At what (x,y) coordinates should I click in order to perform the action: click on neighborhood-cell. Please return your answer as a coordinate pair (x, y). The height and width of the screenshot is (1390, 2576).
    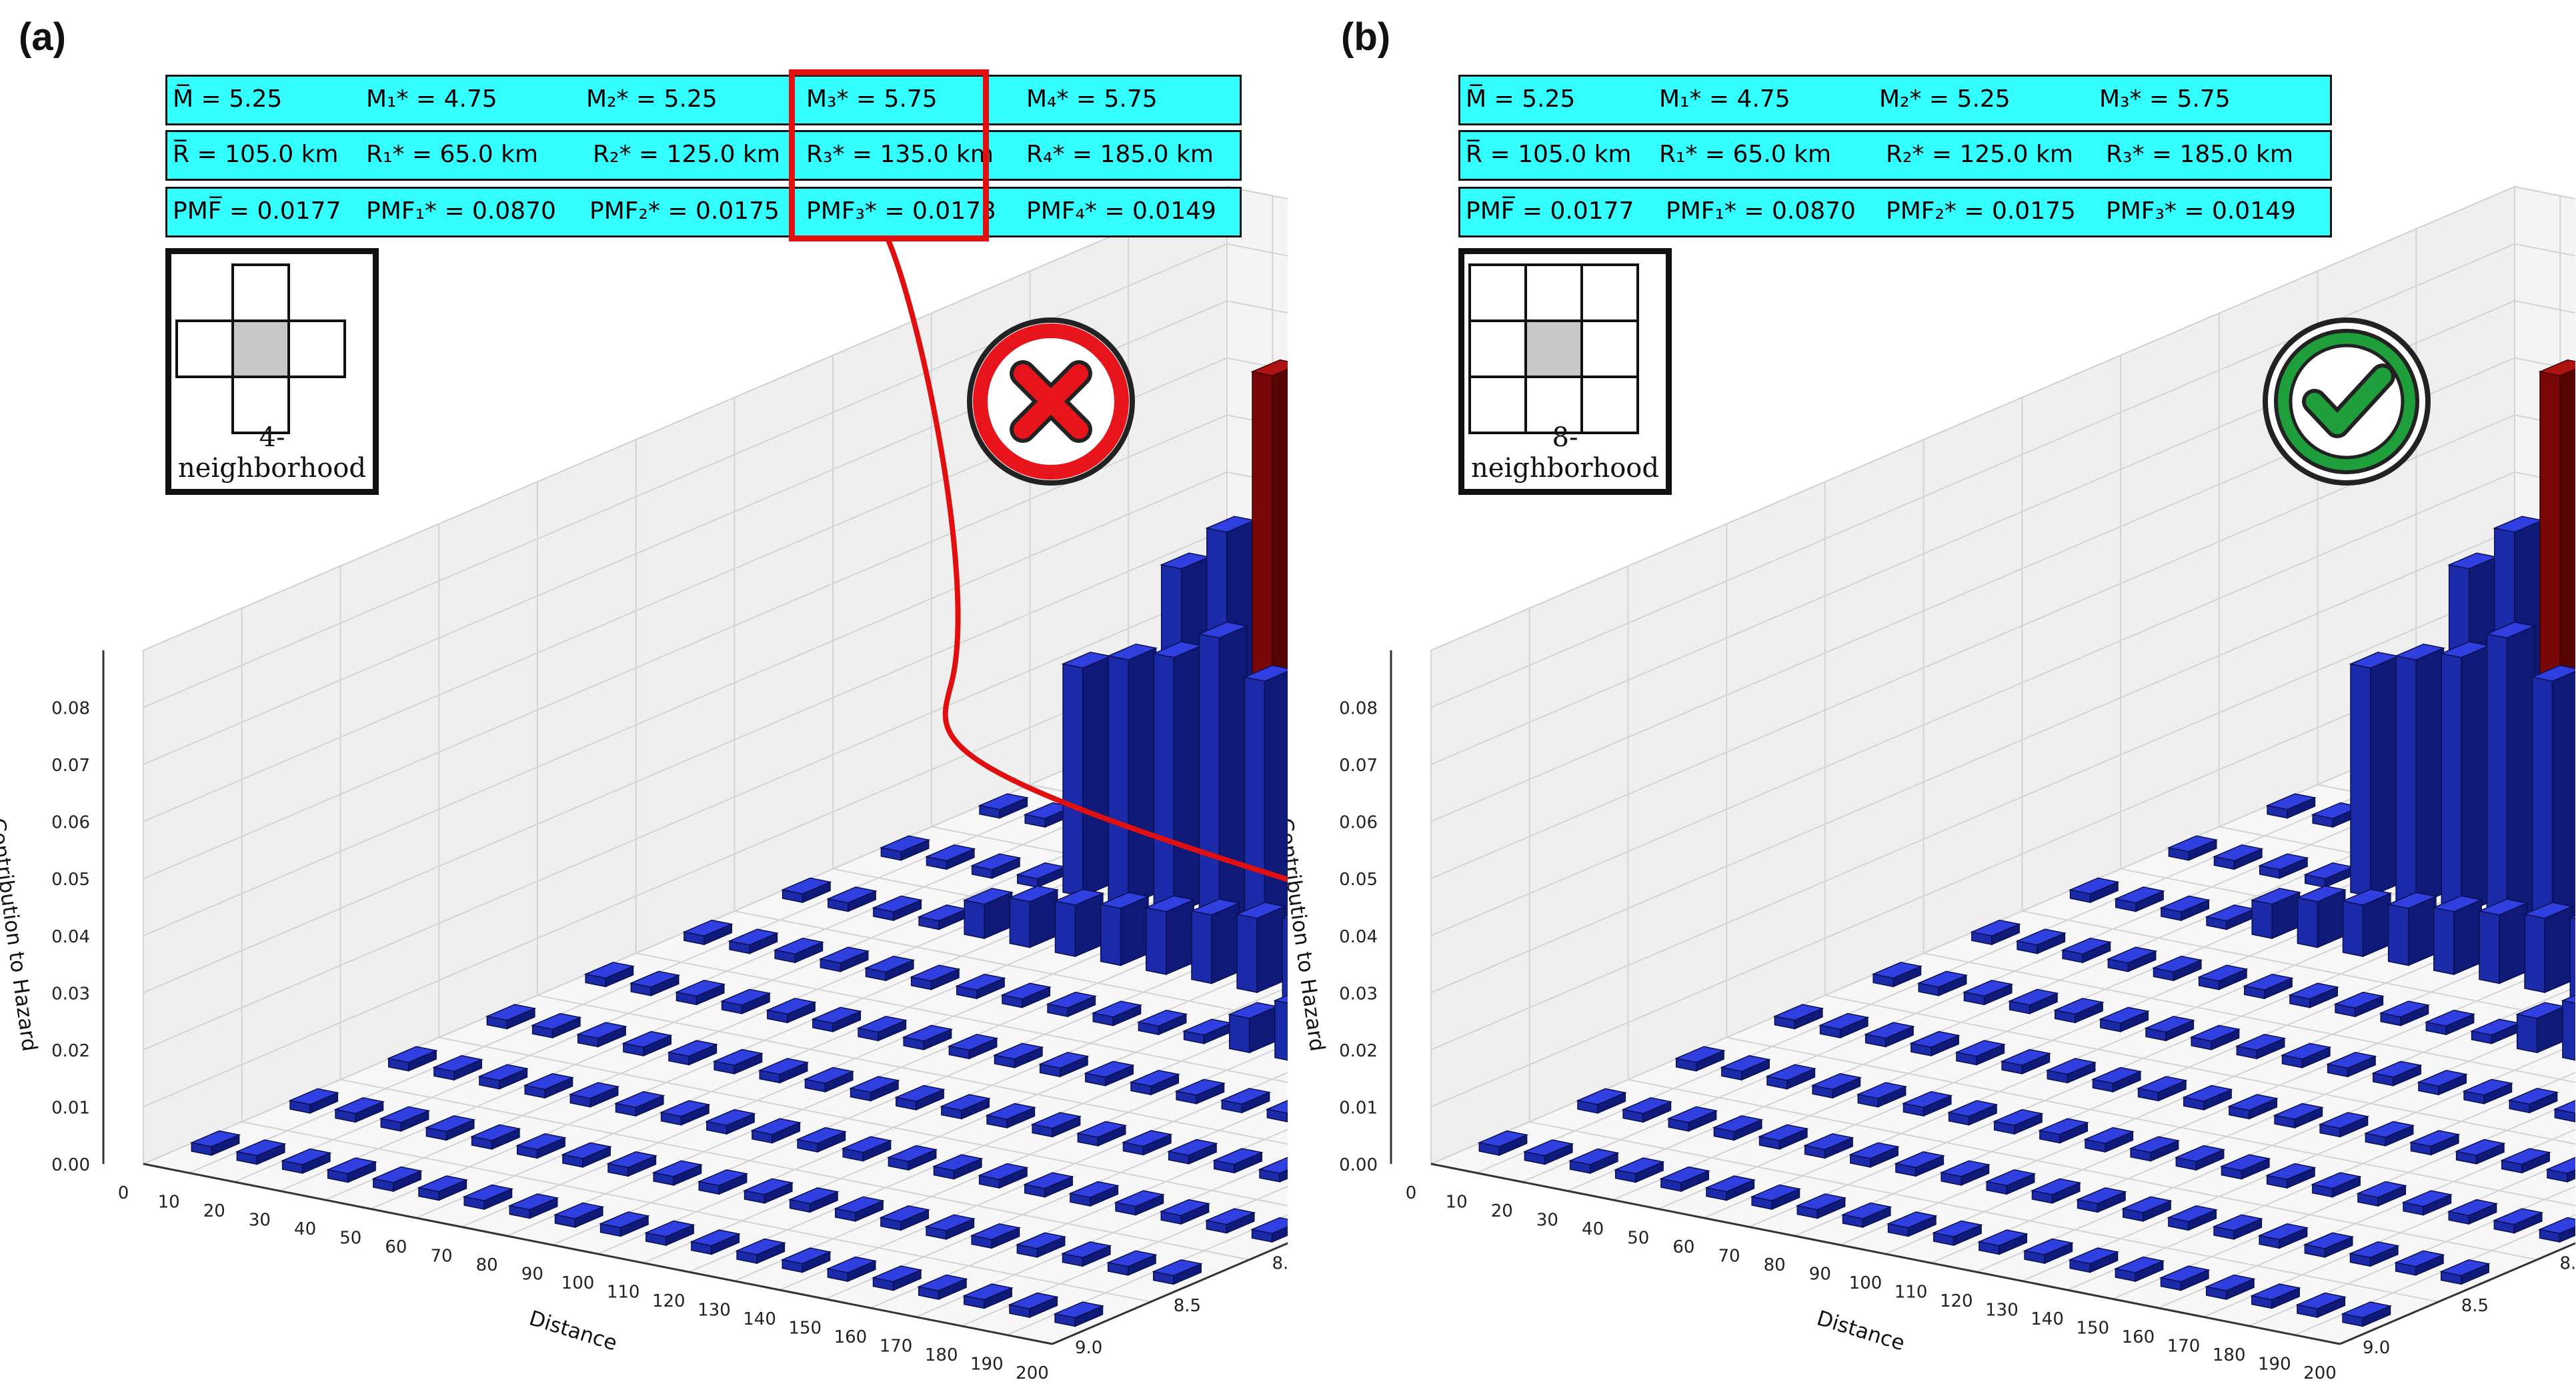
    Looking at the image, I should click on (1609, 348).